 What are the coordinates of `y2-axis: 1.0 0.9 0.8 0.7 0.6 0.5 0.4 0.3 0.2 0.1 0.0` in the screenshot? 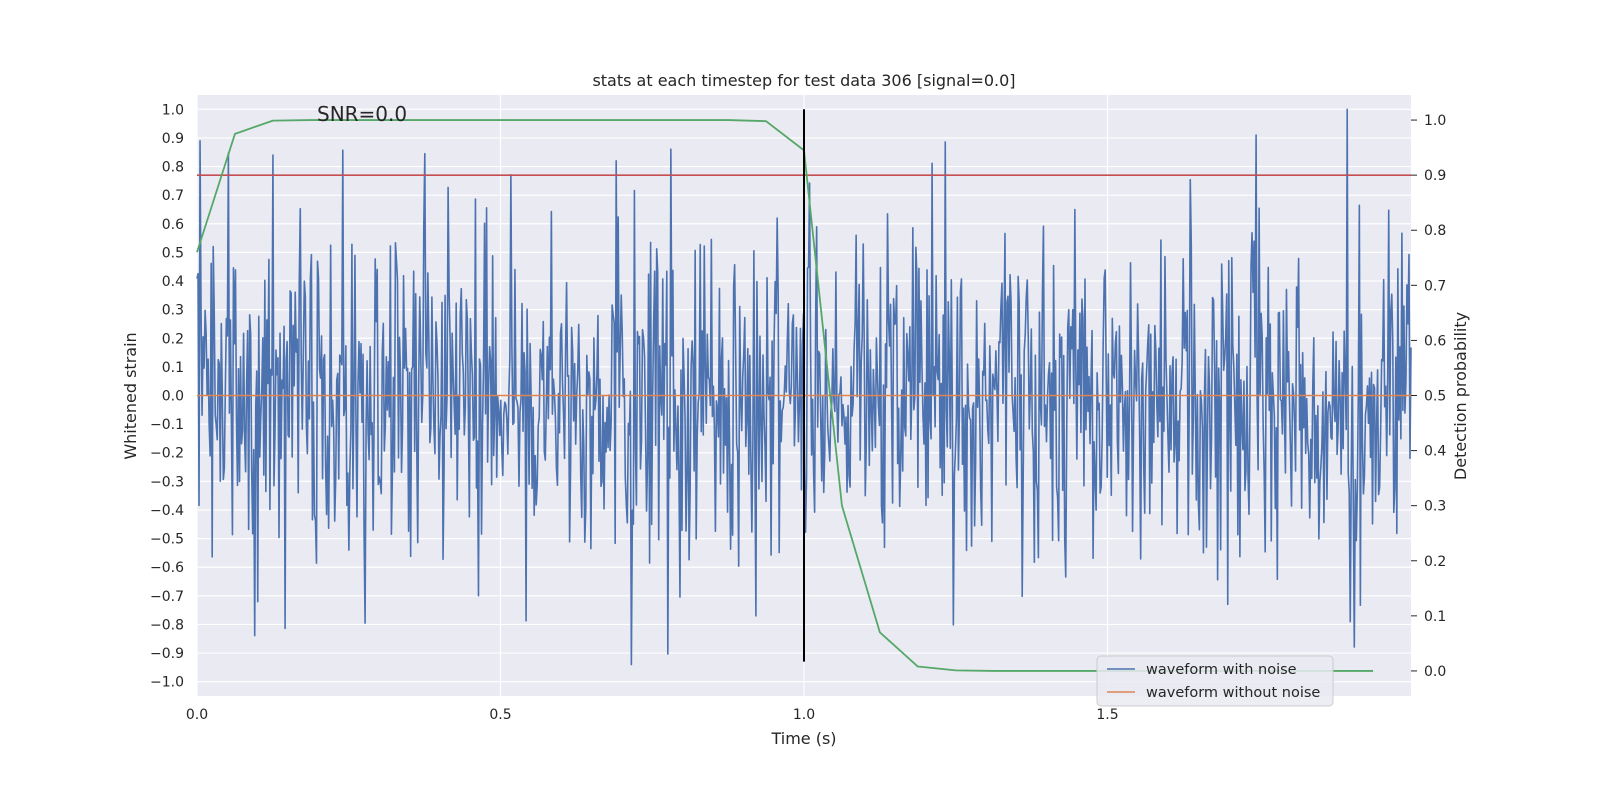 It's located at (1428, 396).